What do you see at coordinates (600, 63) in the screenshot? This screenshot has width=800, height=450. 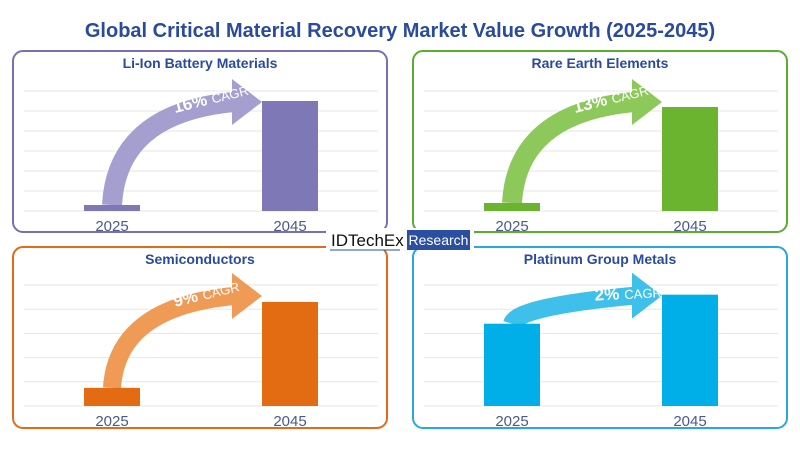 I see `panel-title: Rare Earth Elements` at bounding box center [600, 63].